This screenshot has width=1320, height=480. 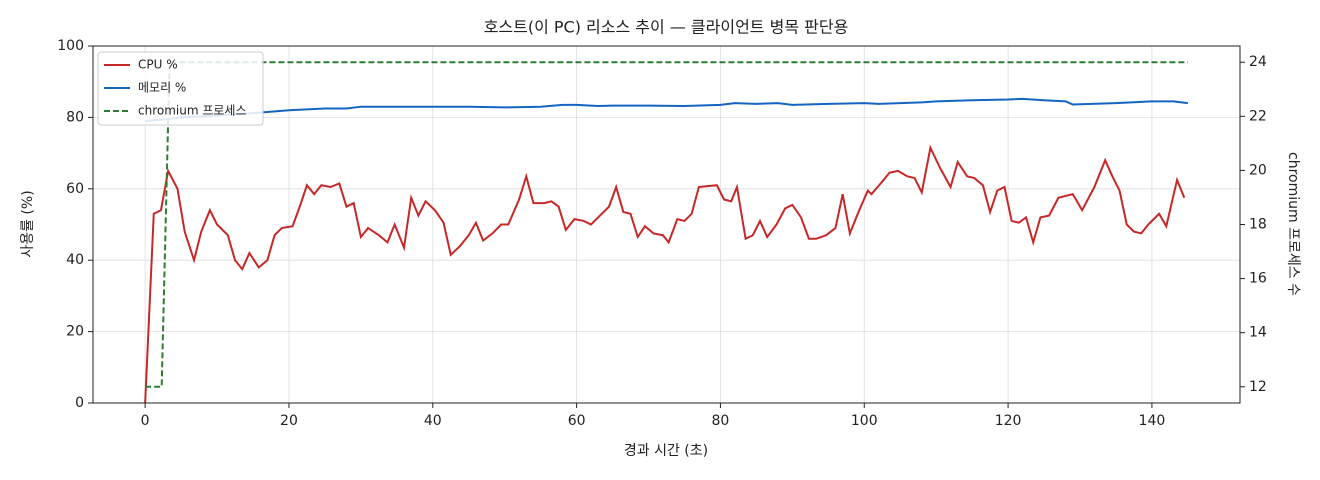 I want to click on y2-tick-label: 24, so click(x=1258, y=62).